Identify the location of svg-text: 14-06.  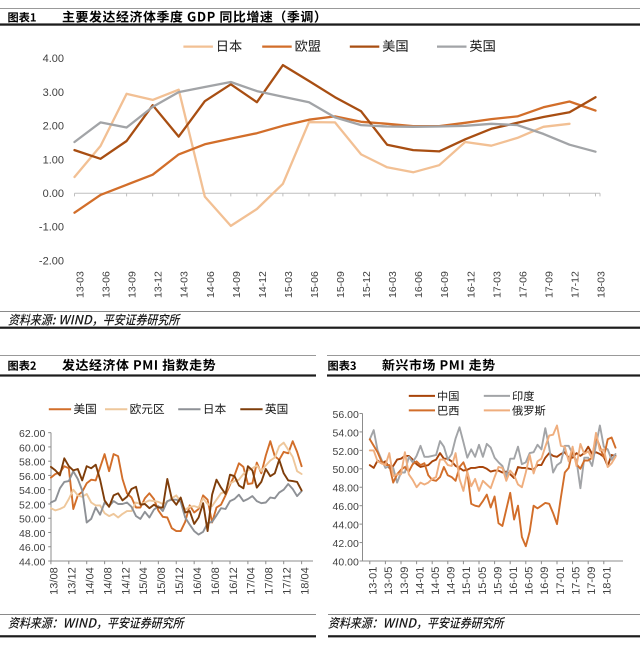
(211, 284).